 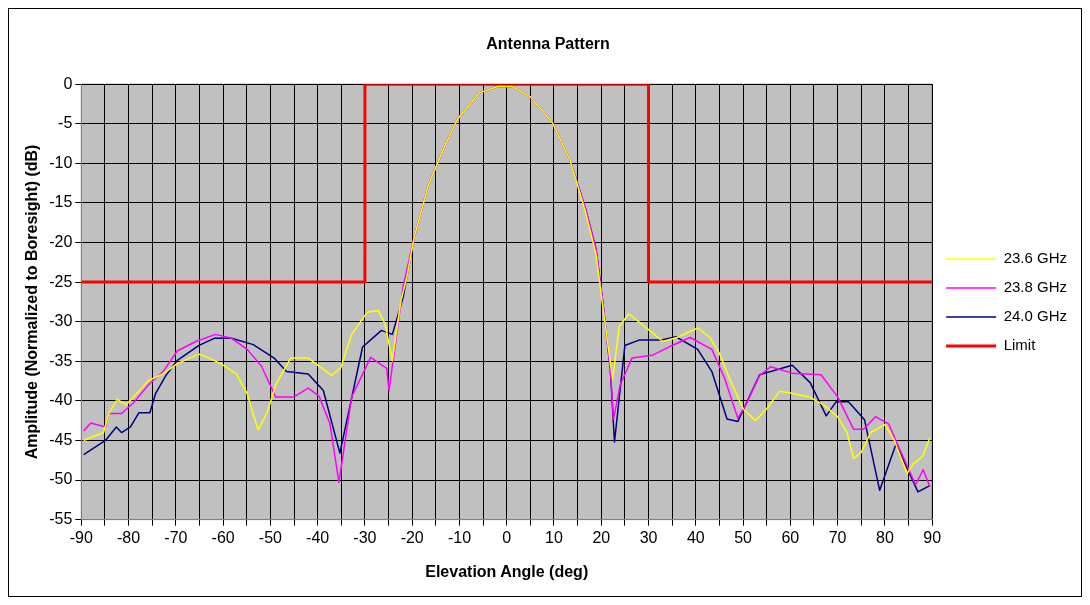 What do you see at coordinates (61, 400) in the screenshot?
I see `y-tick-label: -40` at bounding box center [61, 400].